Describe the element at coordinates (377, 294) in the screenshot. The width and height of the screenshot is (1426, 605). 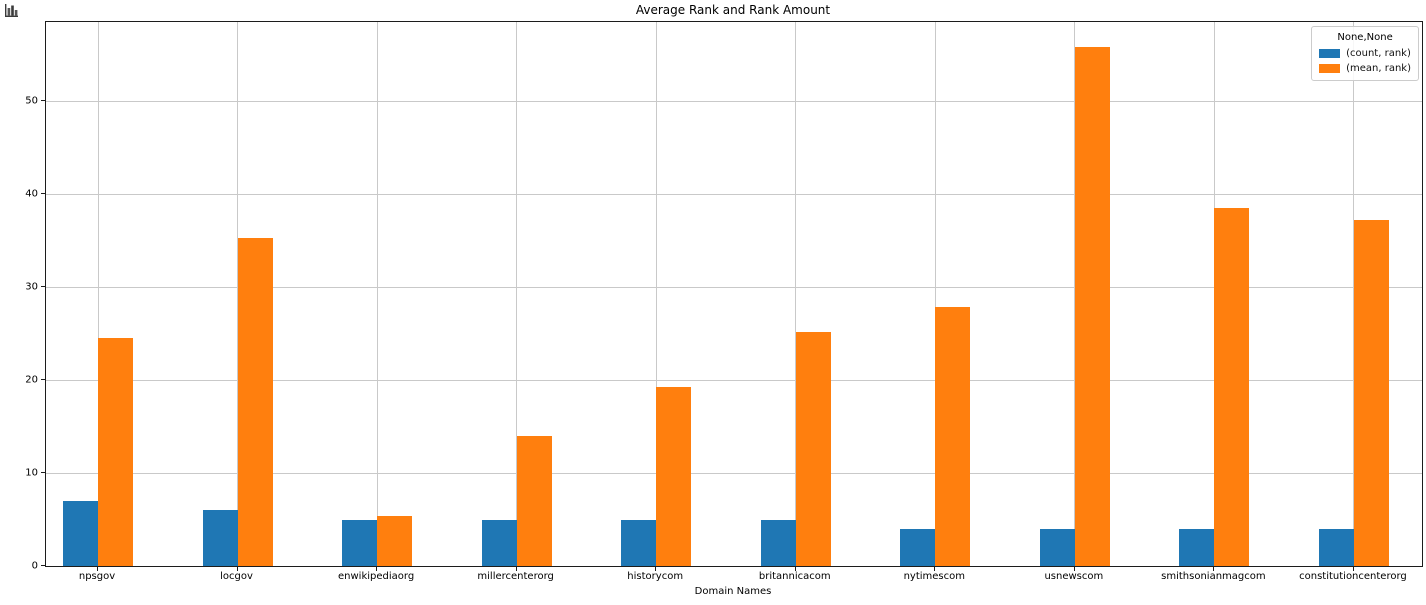
I see `gridline-x-enwikipediaorg` at that location.